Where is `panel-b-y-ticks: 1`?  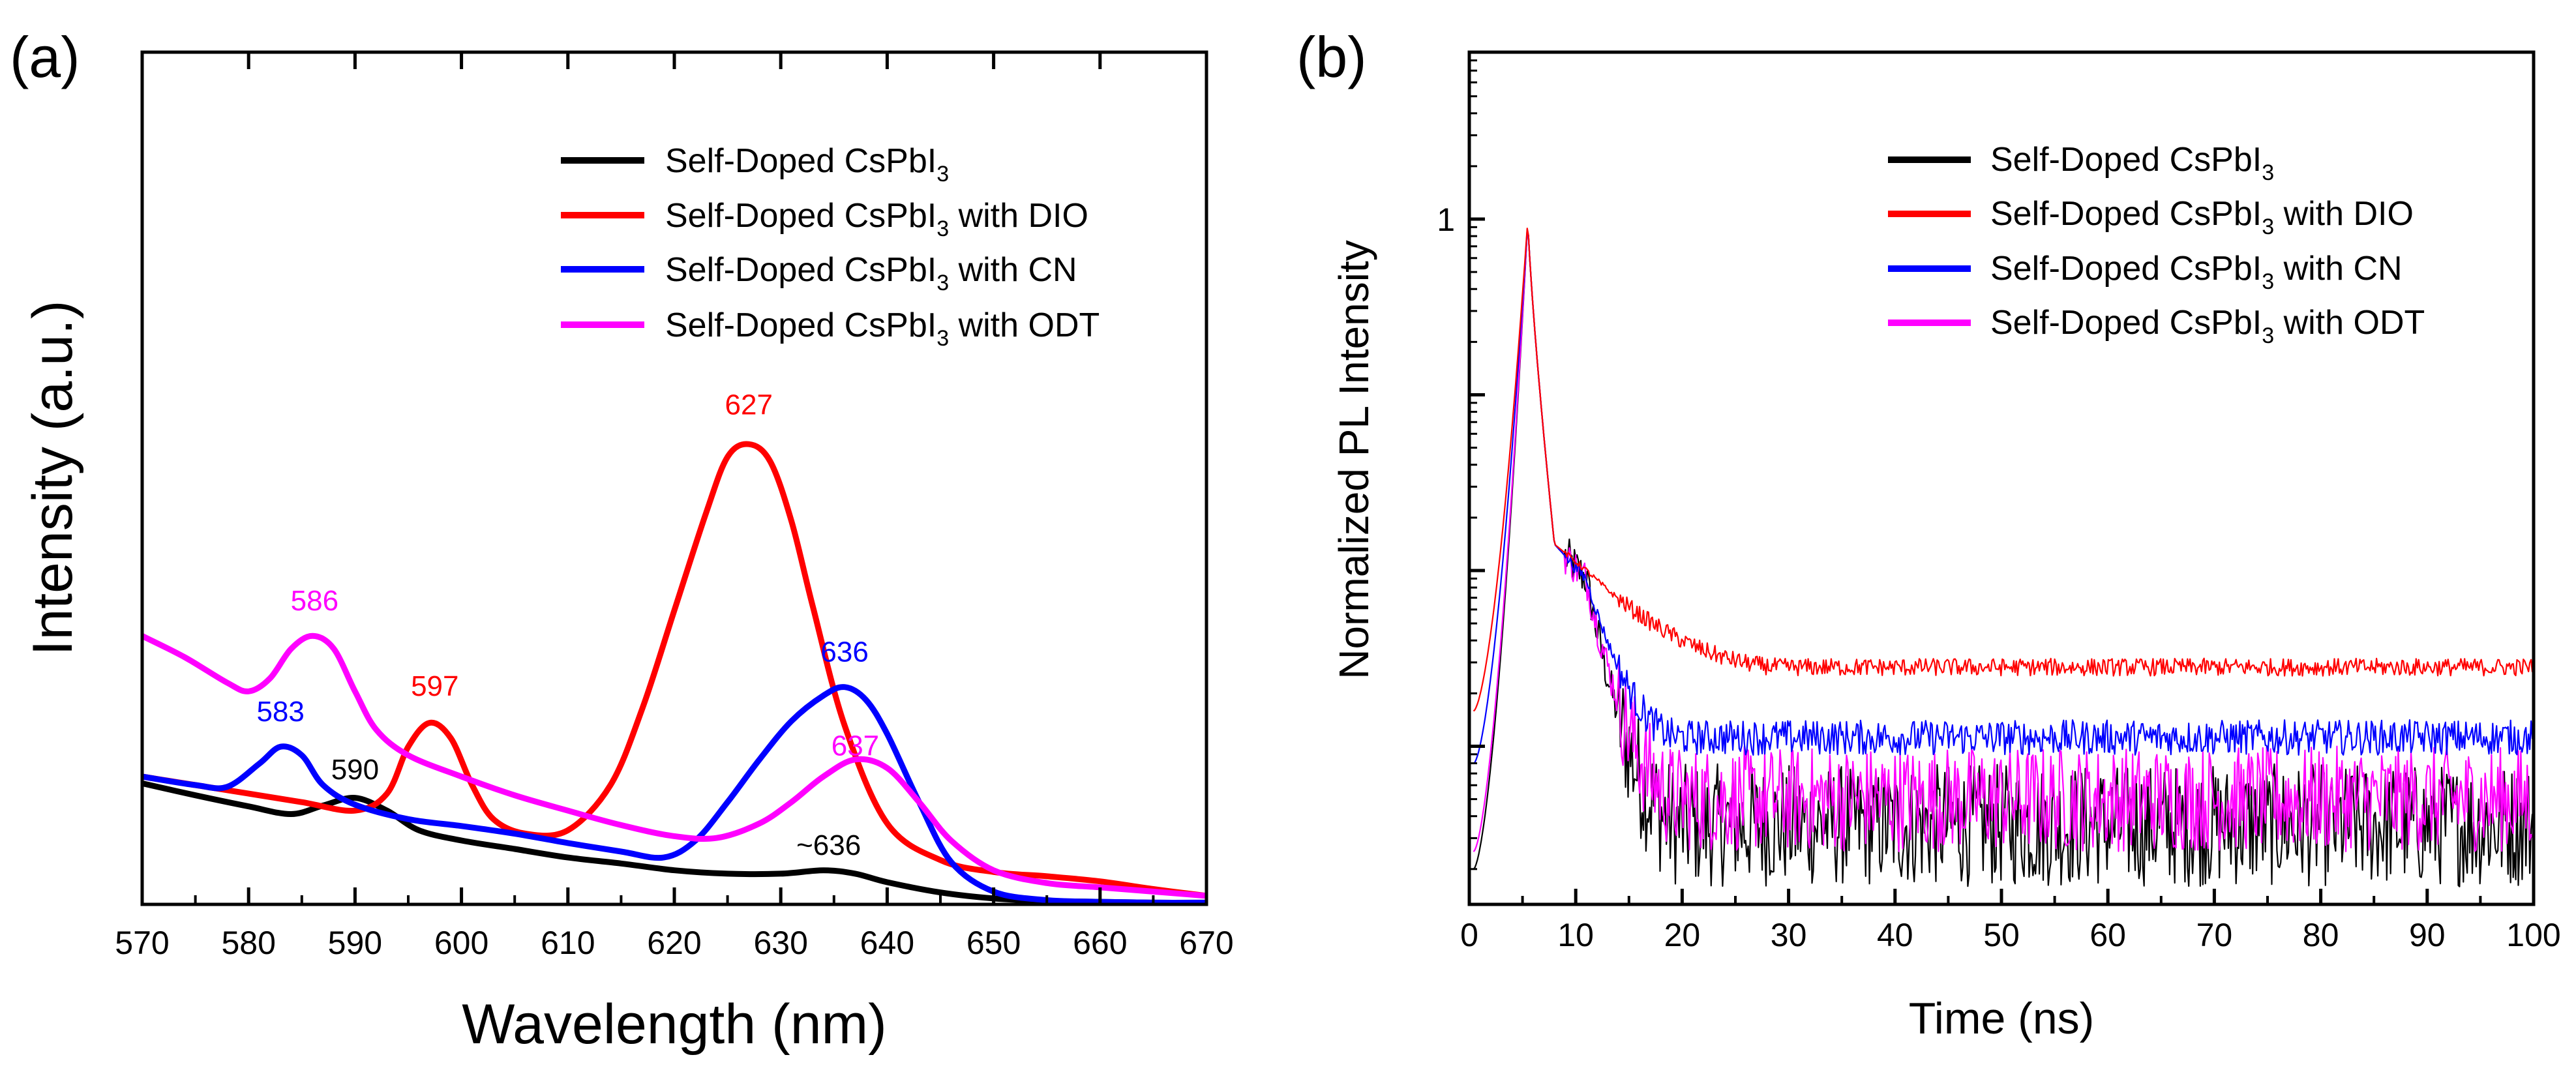
panel-b-y-ticks: 1 is located at coordinates (1461, 464).